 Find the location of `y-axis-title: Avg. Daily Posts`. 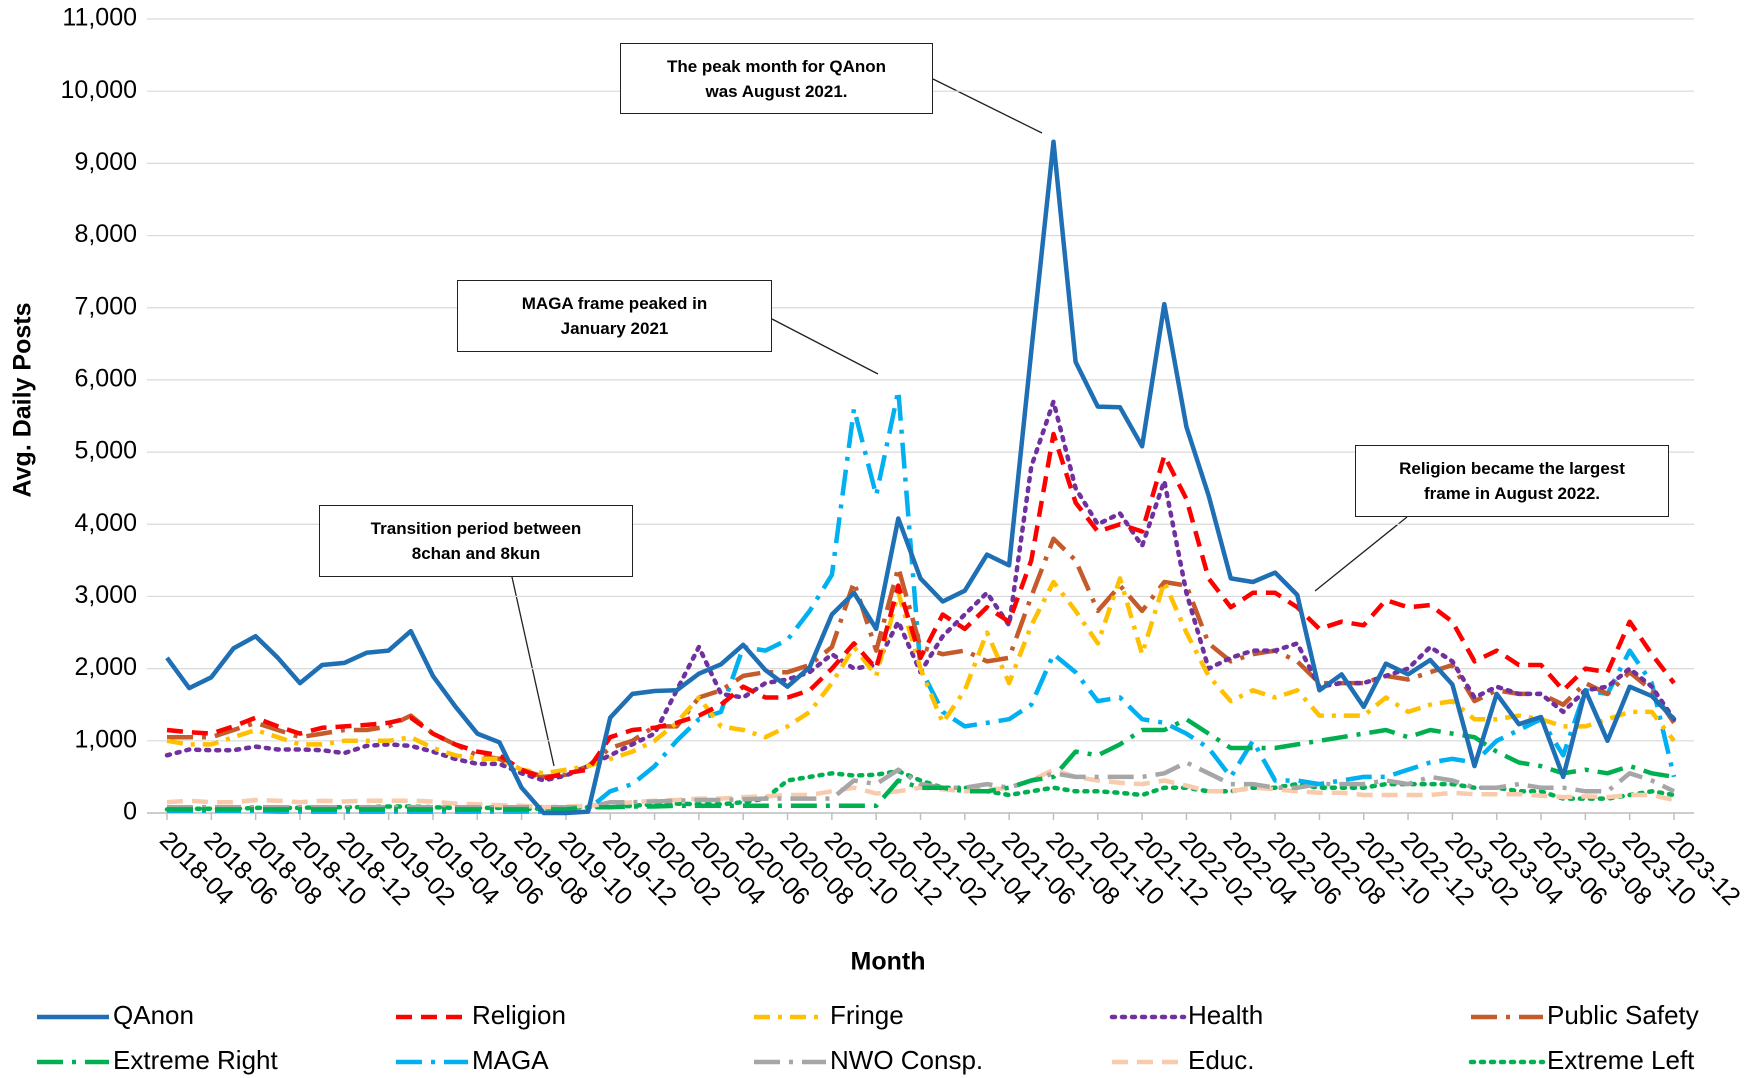

y-axis-title: Avg. Daily Posts is located at coordinates (23, 400).